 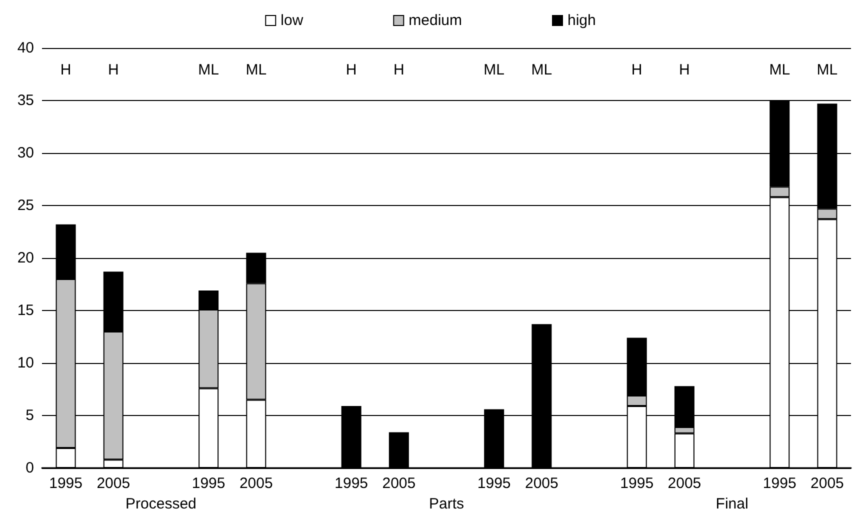 What do you see at coordinates (25, 205) in the screenshot?
I see `y-tick-label: 25` at bounding box center [25, 205].